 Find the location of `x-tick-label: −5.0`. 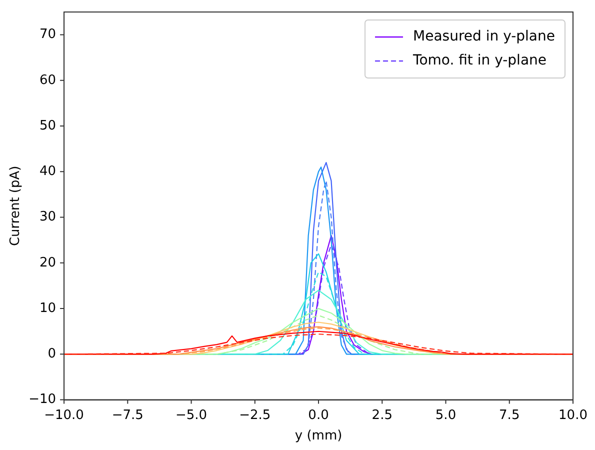

x-tick-label: −5.0 is located at coordinates (191, 415).